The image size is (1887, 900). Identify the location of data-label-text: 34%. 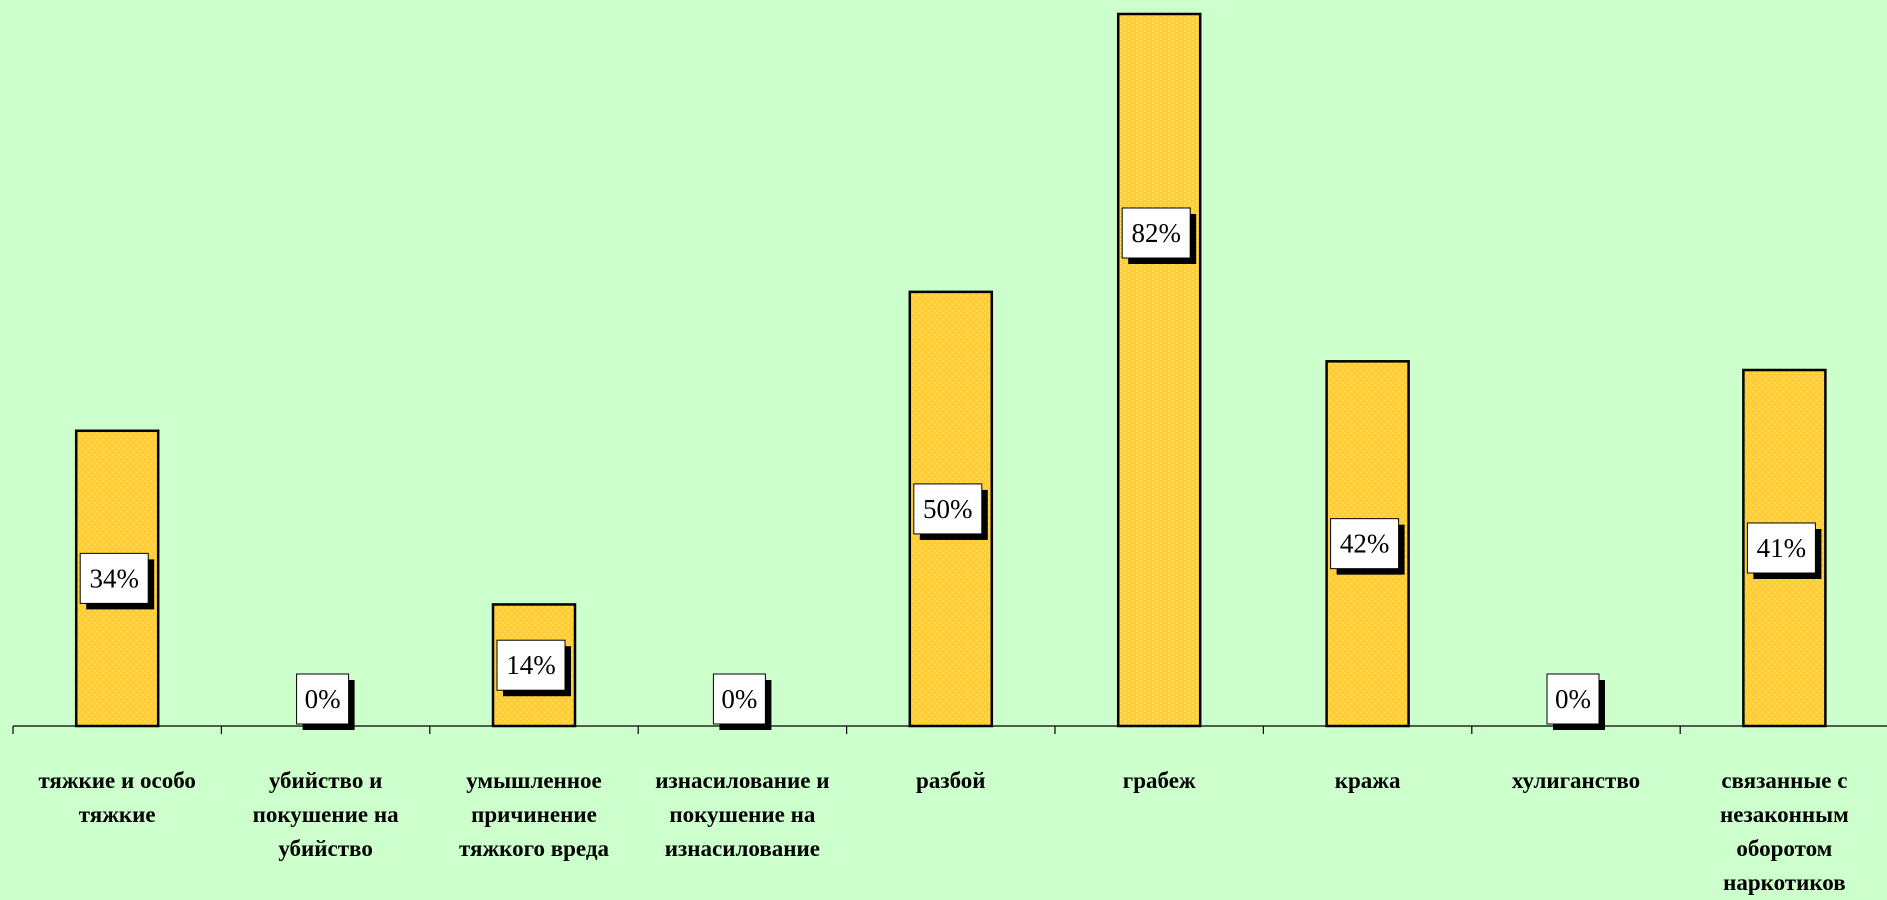
(114, 578).